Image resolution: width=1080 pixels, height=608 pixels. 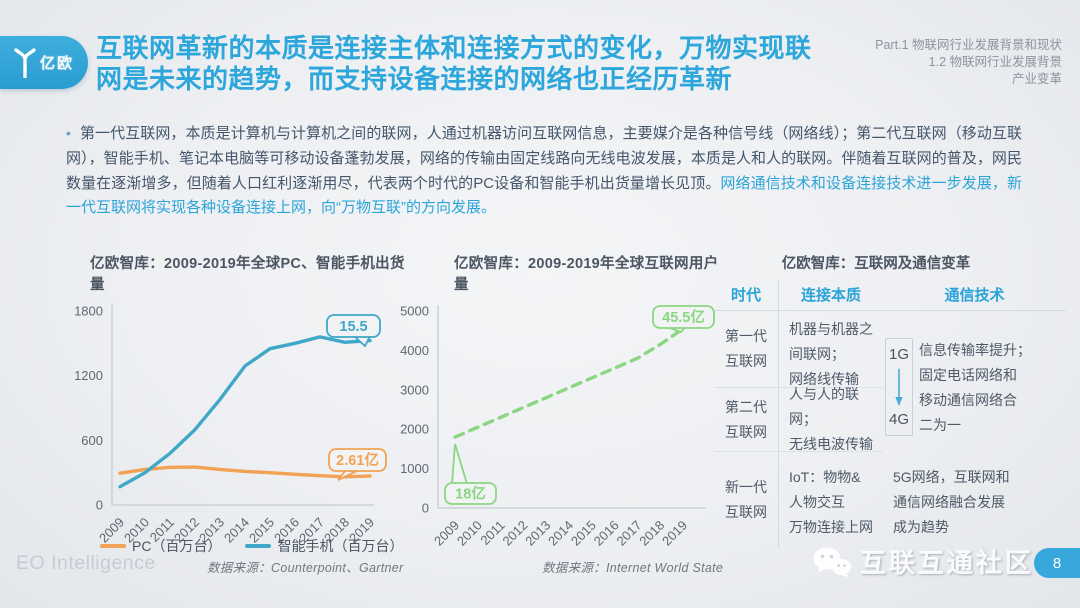 What do you see at coordinates (92, 440) in the screenshot?
I see `y-tick-label: 600` at bounding box center [92, 440].